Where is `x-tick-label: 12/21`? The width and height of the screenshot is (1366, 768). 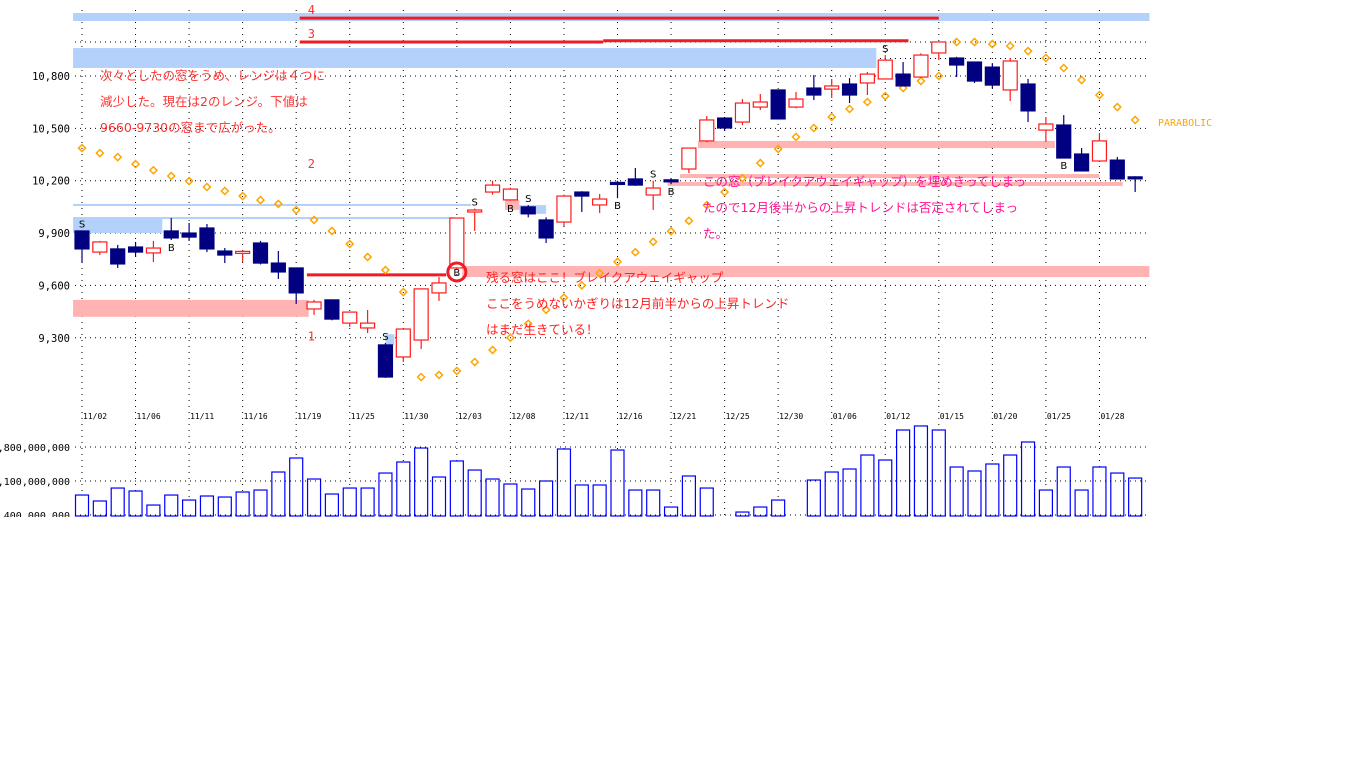
x-tick-label: 12/21 is located at coordinates (684, 416).